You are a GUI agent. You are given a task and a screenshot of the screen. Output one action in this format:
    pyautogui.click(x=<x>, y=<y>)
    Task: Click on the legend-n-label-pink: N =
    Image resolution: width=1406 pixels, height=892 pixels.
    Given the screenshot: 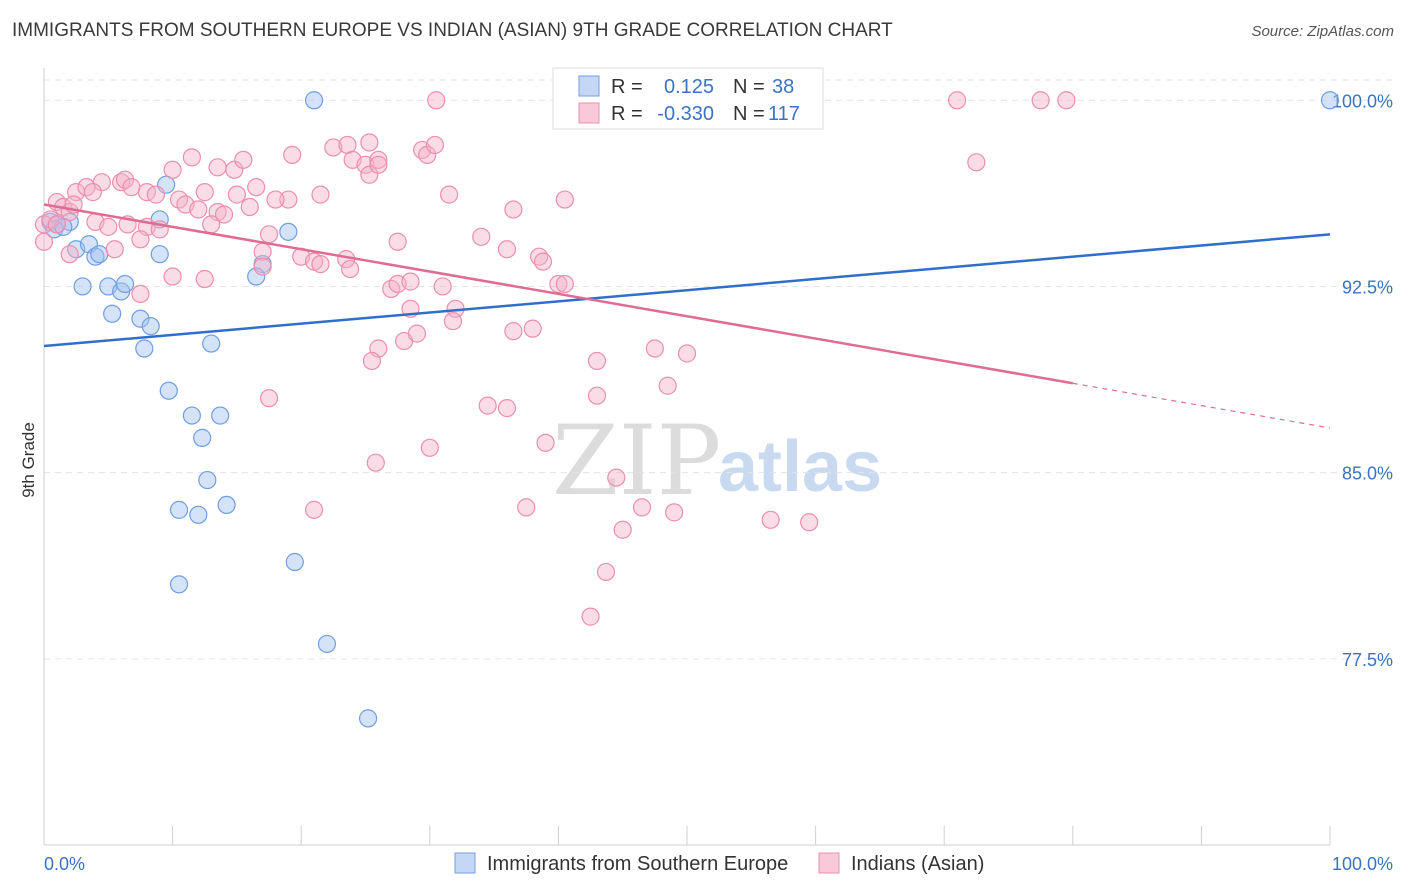 What is the action you would take?
    pyautogui.click(x=749, y=114)
    